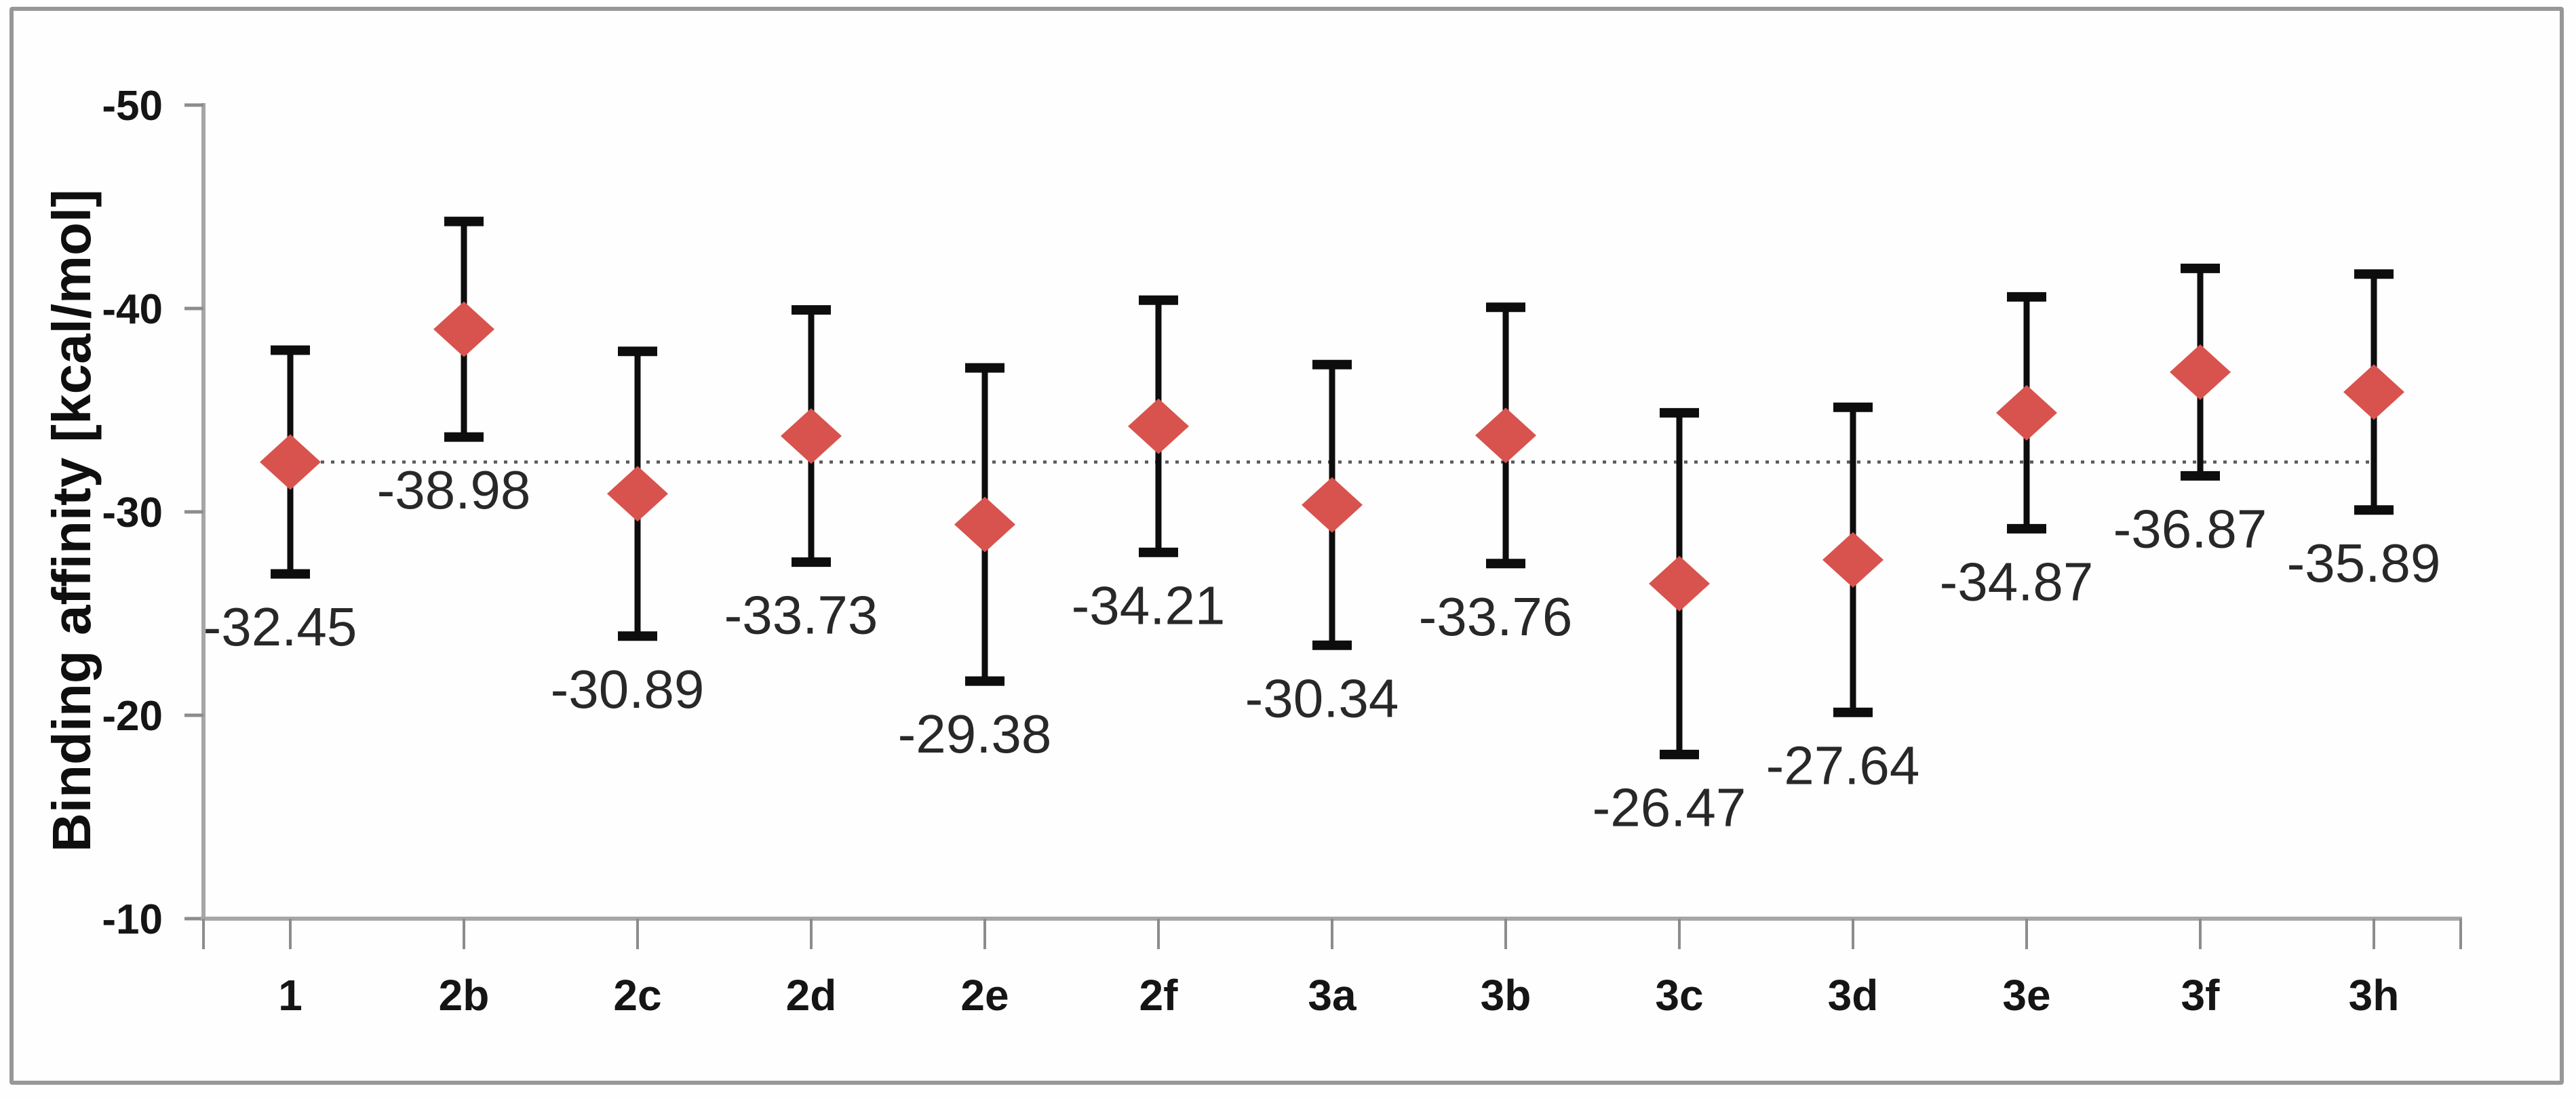 Image resolution: width=2576 pixels, height=1099 pixels. I want to click on data-point-diamond-3e, so click(2026, 412).